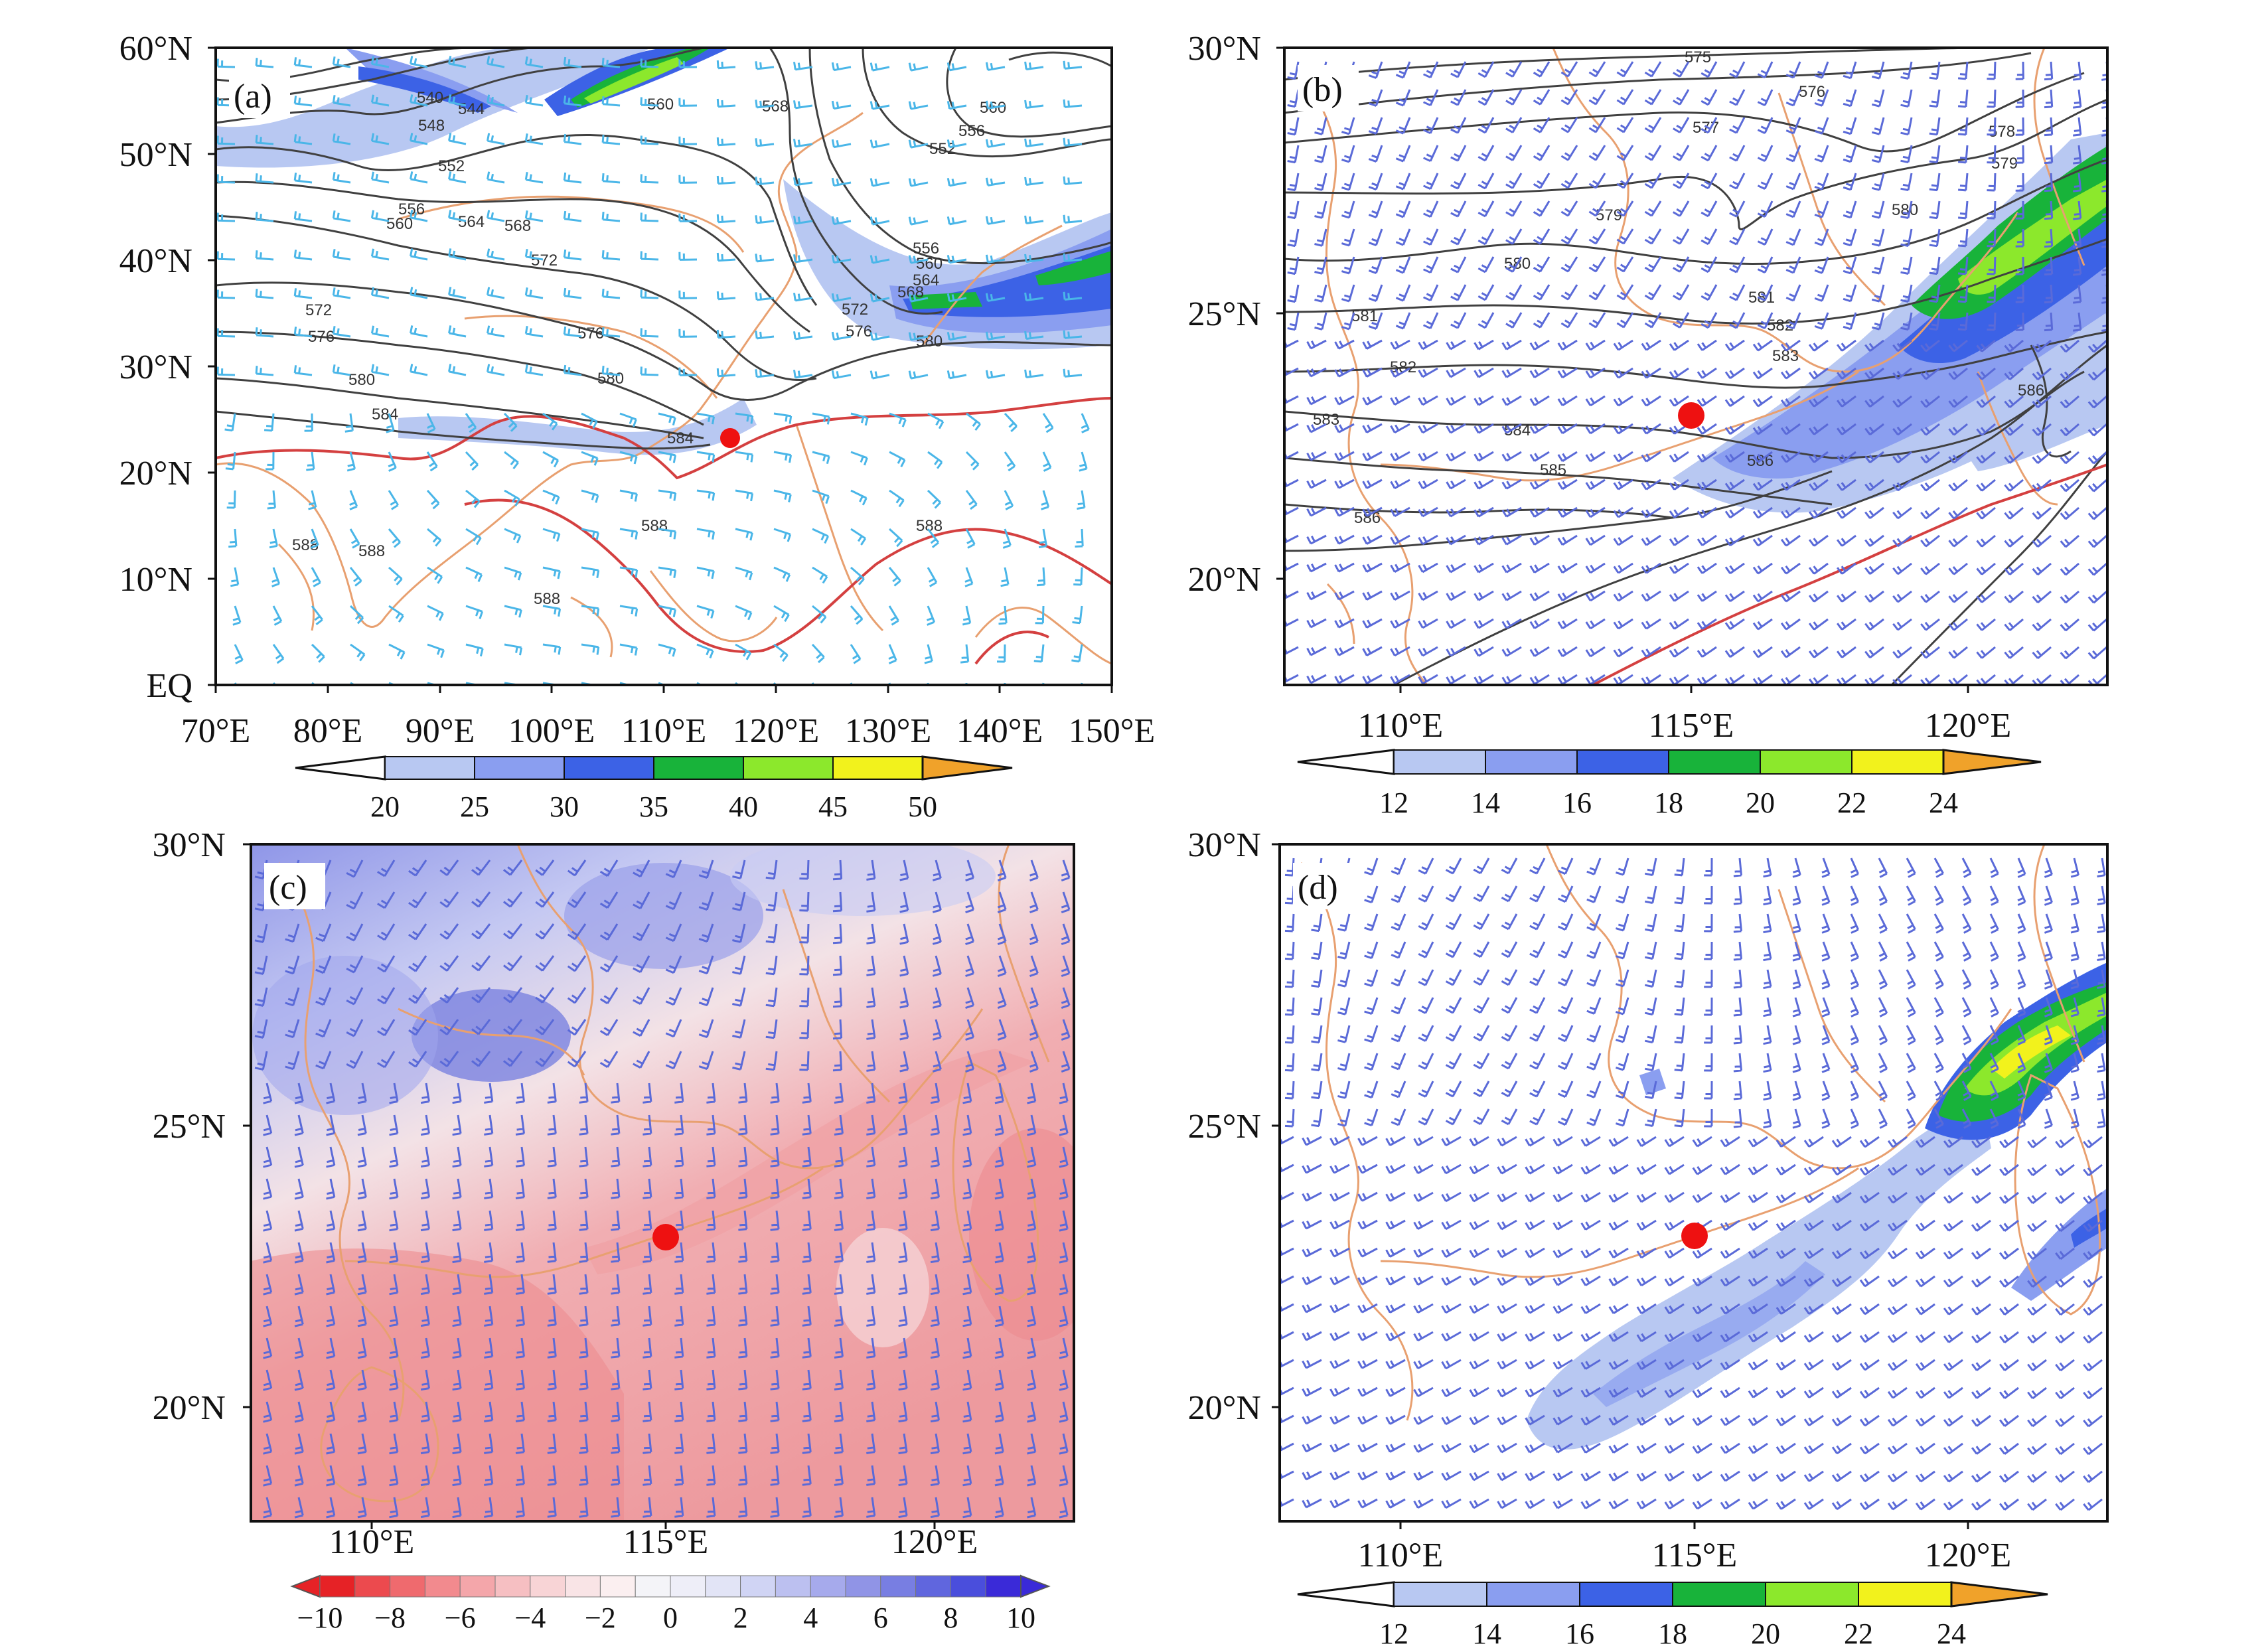 The height and width of the screenshot is (1652, 2268). What do you see at coordinates (743, 806) in the screenshot?
I see `panel-a-cb-tick: 40` at bounding box center [743, 806].